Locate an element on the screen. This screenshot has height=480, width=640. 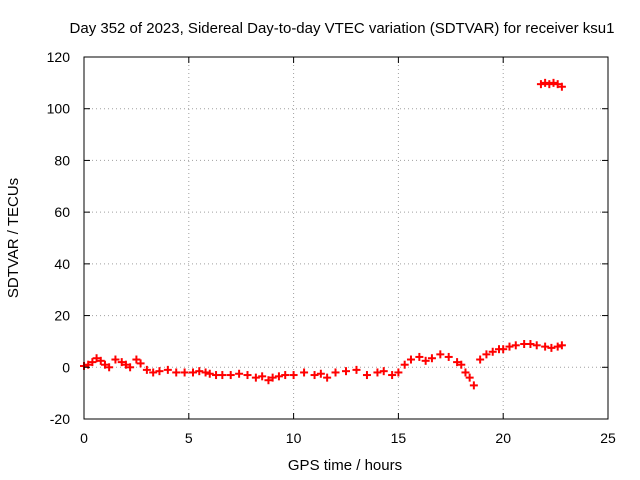
x-tick-label: 20 is located at coordinates (503, 438).